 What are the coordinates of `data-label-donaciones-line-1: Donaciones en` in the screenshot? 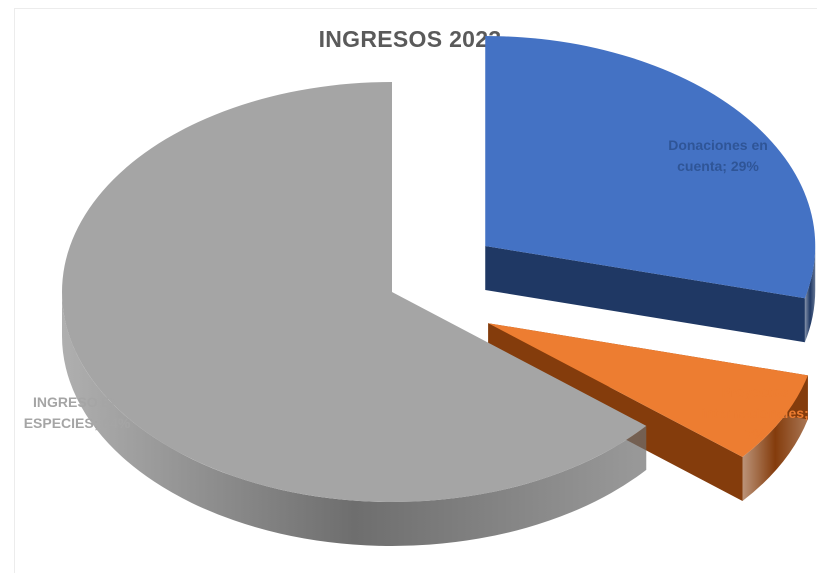 It's located at (718, 145).